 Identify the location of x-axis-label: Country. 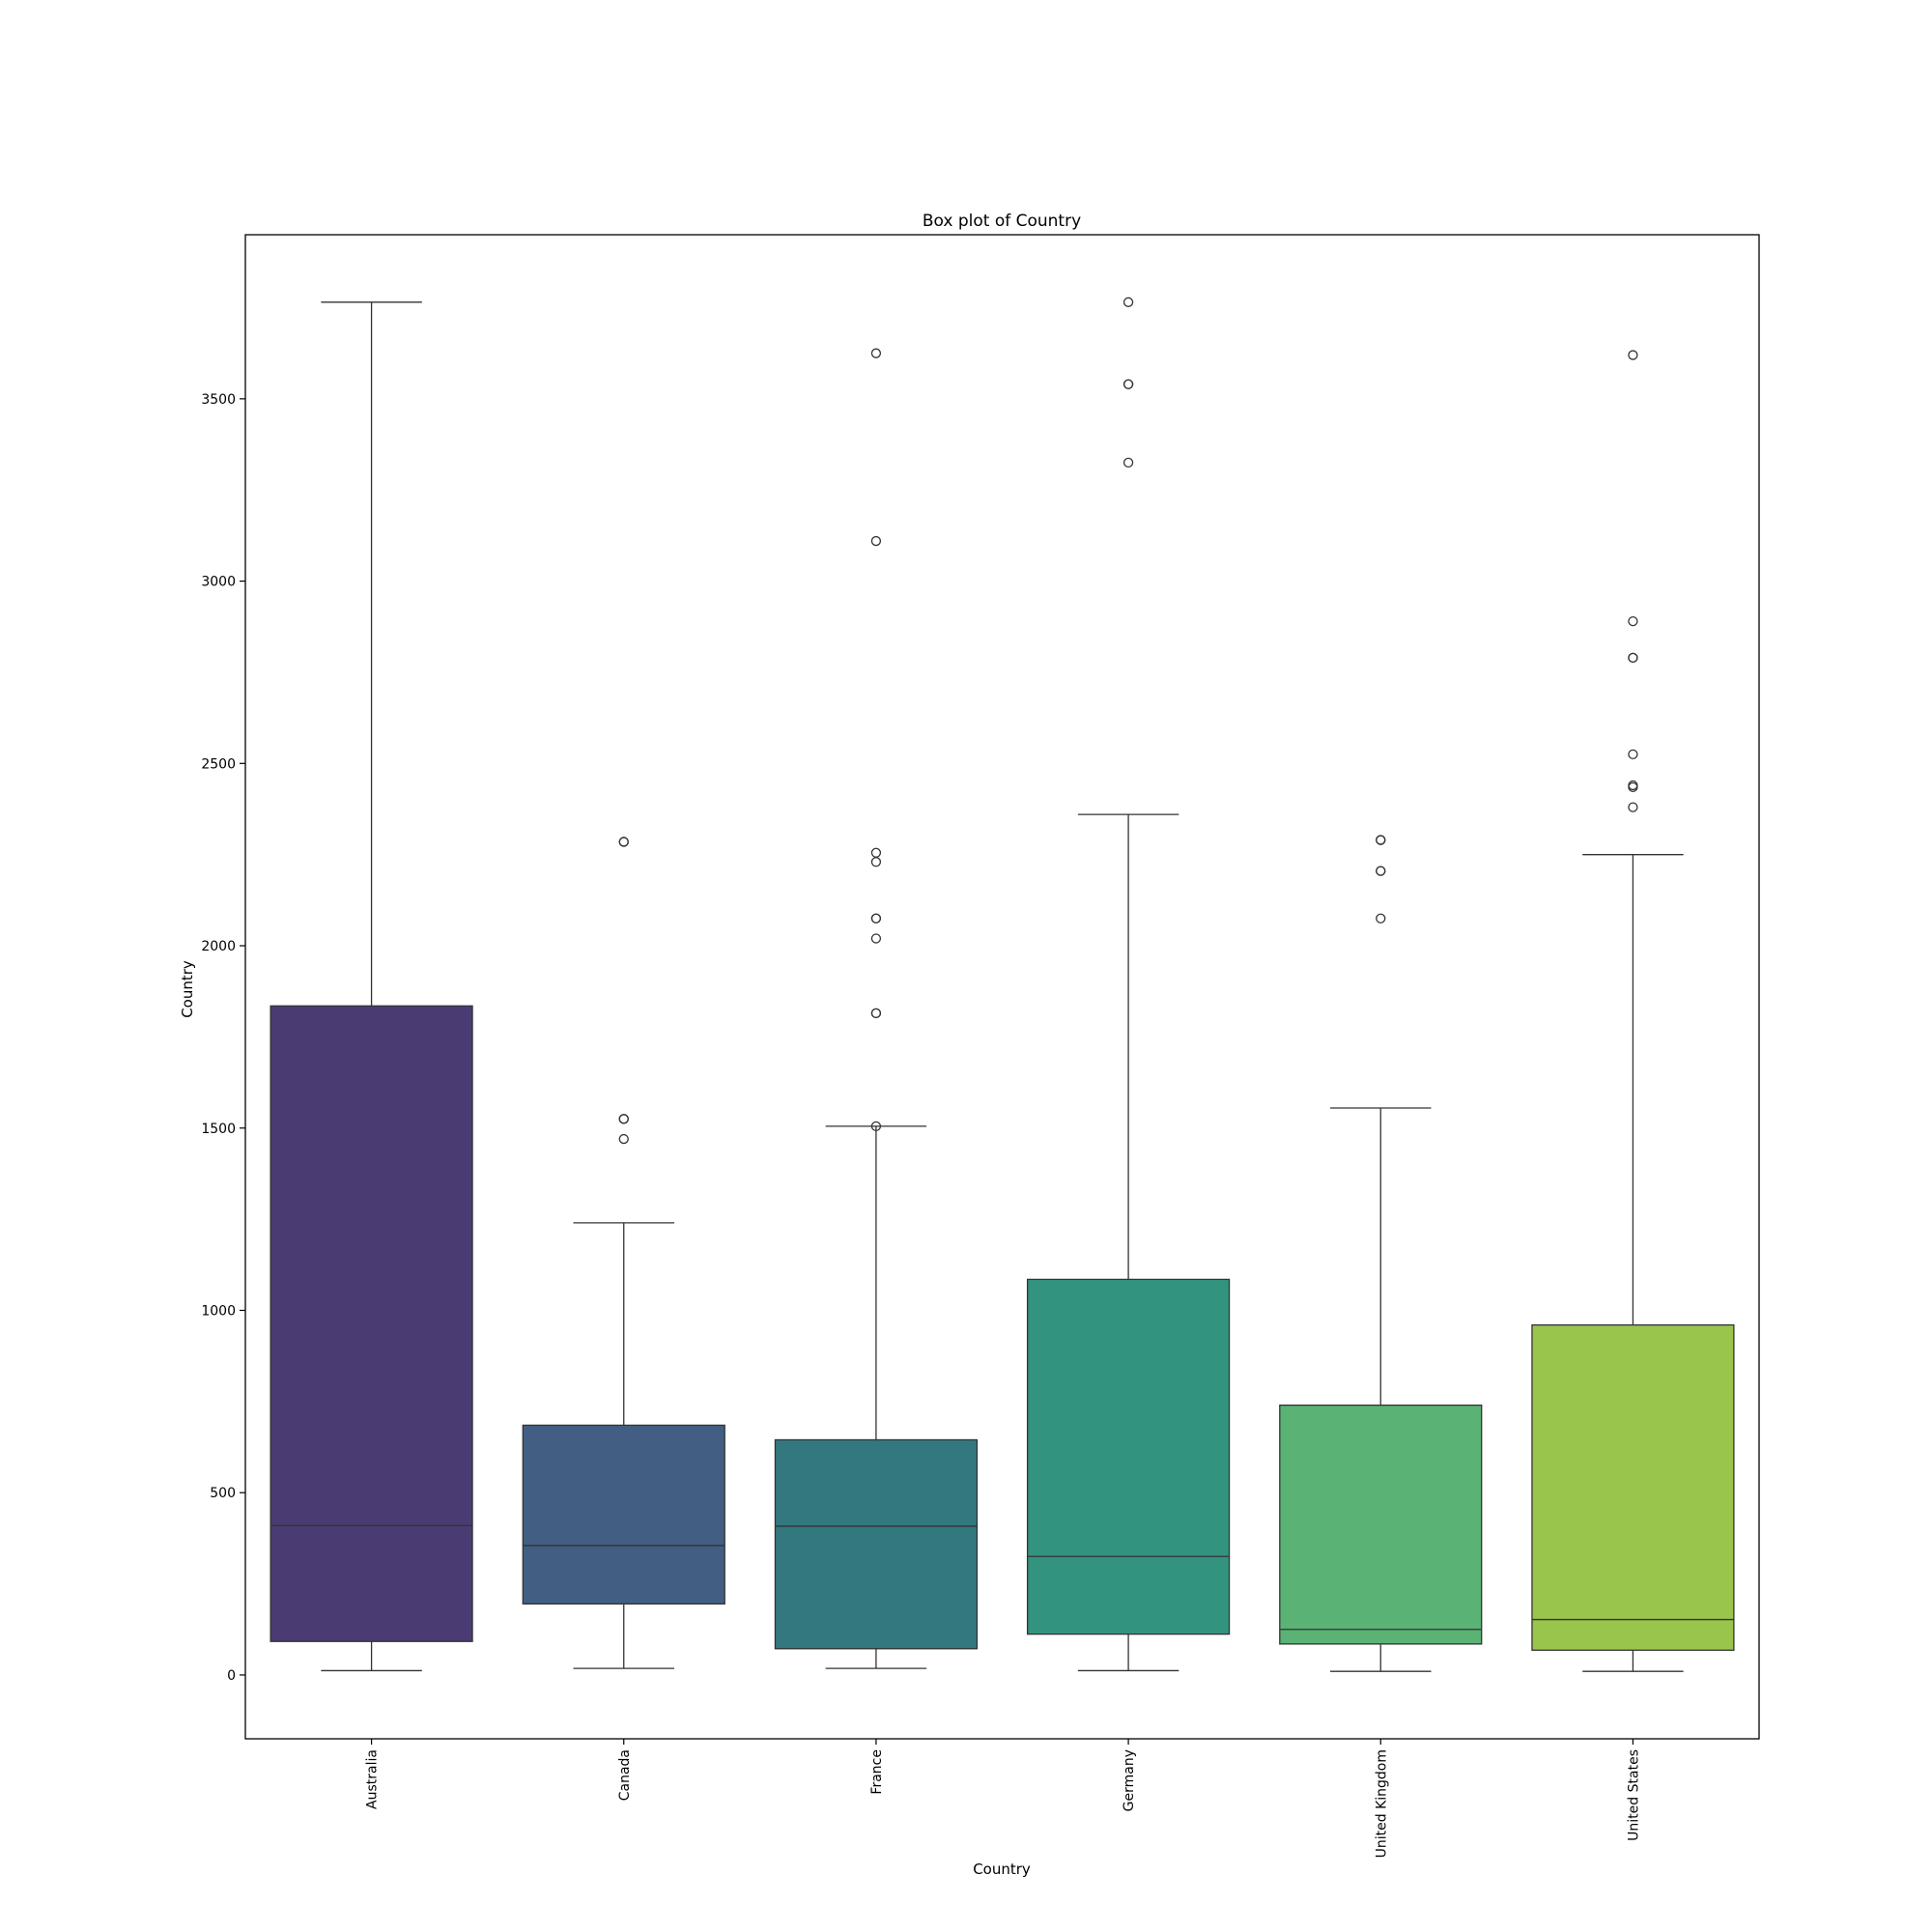
(1002, 1869).